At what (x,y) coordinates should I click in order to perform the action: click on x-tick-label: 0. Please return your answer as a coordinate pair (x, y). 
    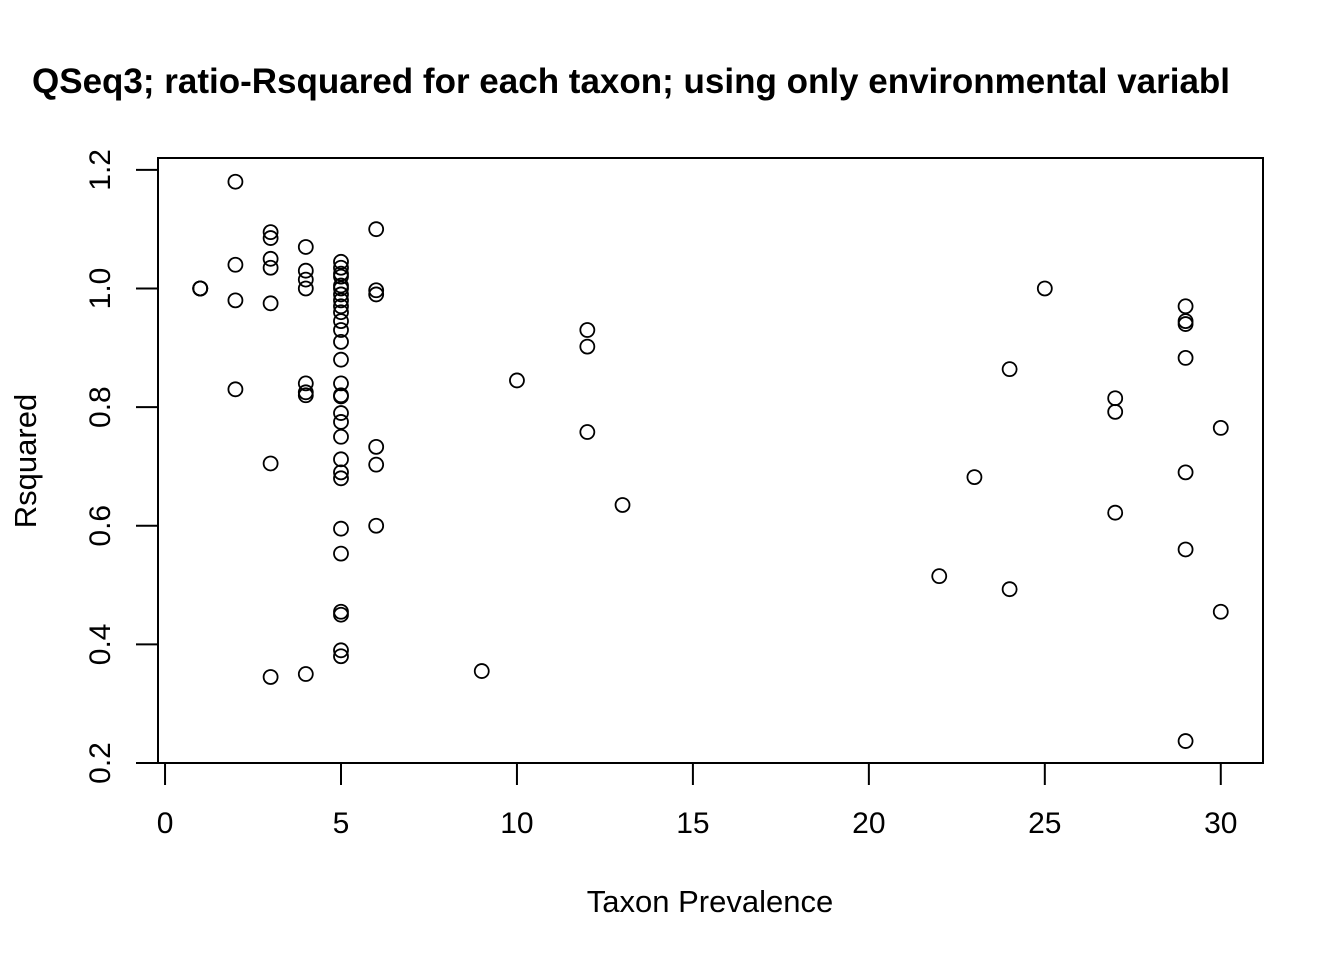
    Looking at the image, I should click on (165, 823).